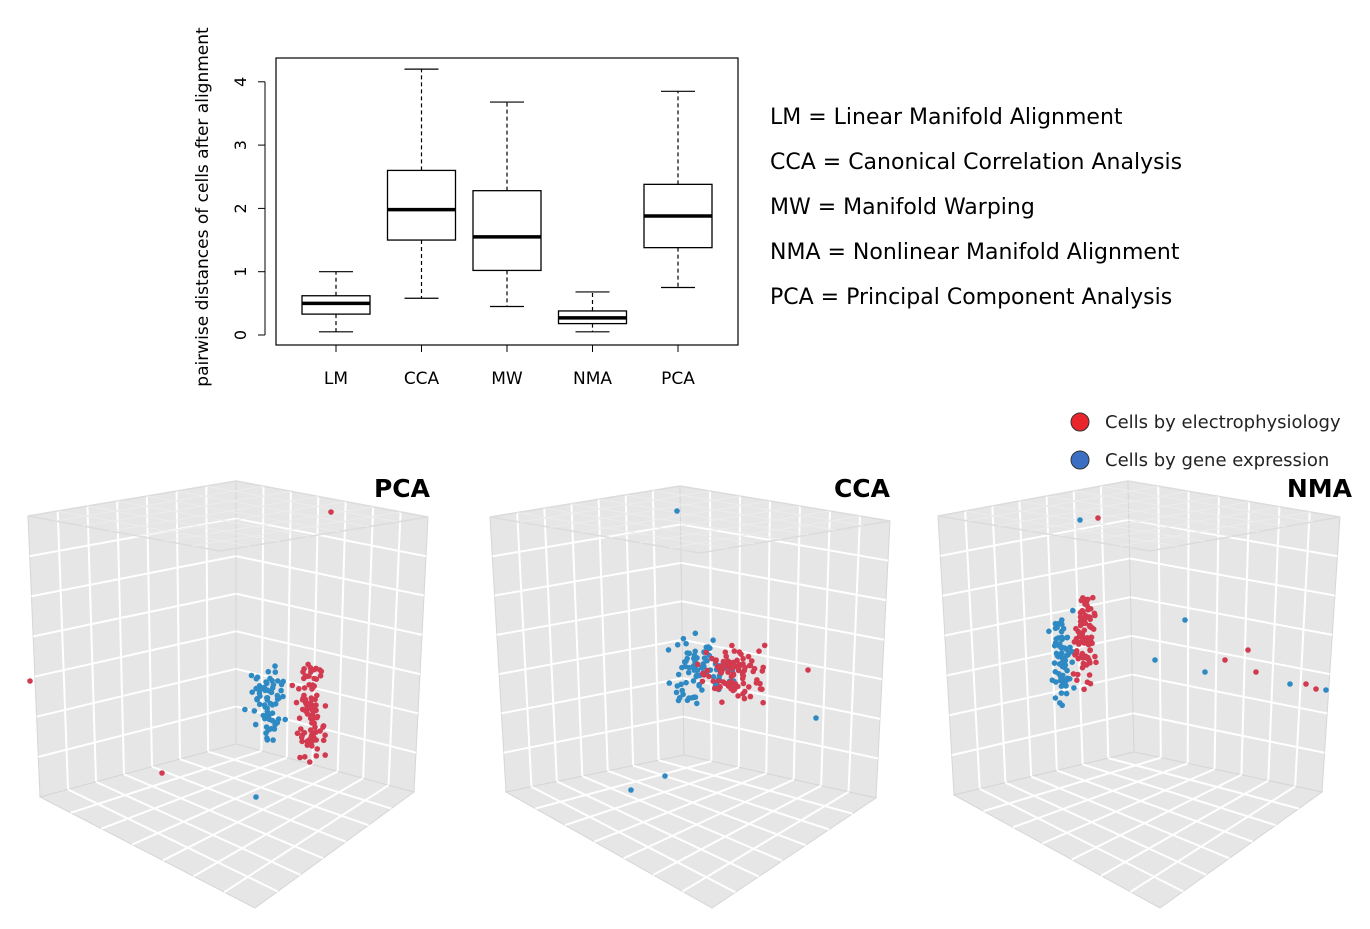 The height and width of the screenshot is (929, 1370). I want to click on box-iqr, so click(507, 231).